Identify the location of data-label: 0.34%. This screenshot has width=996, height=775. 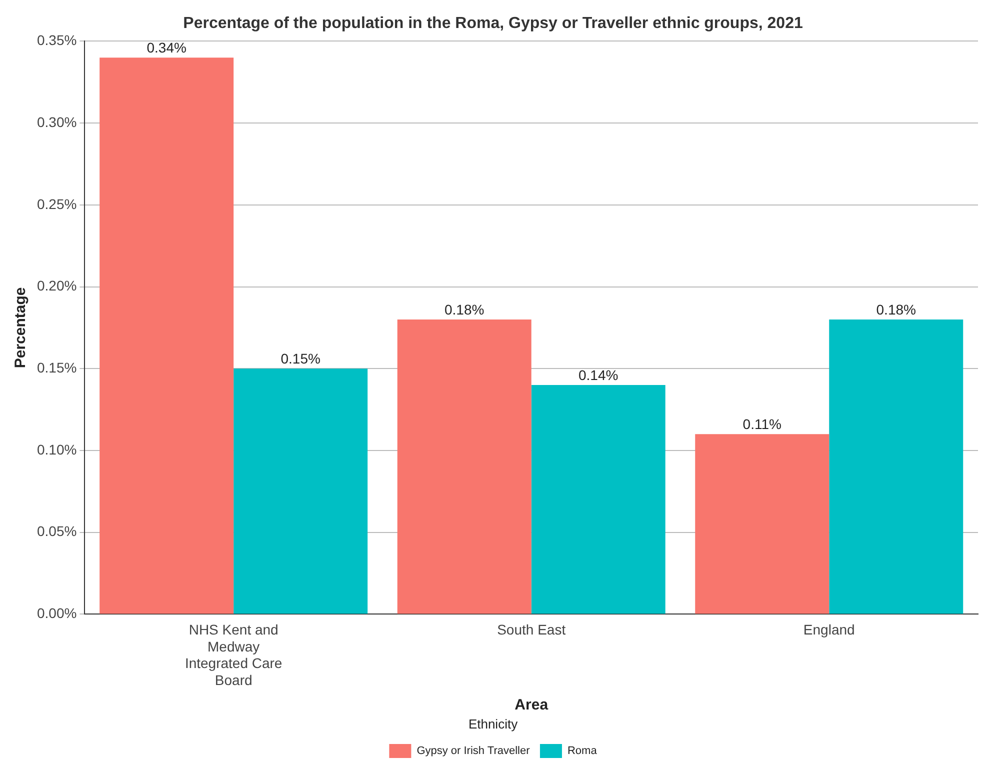
(166, 47).